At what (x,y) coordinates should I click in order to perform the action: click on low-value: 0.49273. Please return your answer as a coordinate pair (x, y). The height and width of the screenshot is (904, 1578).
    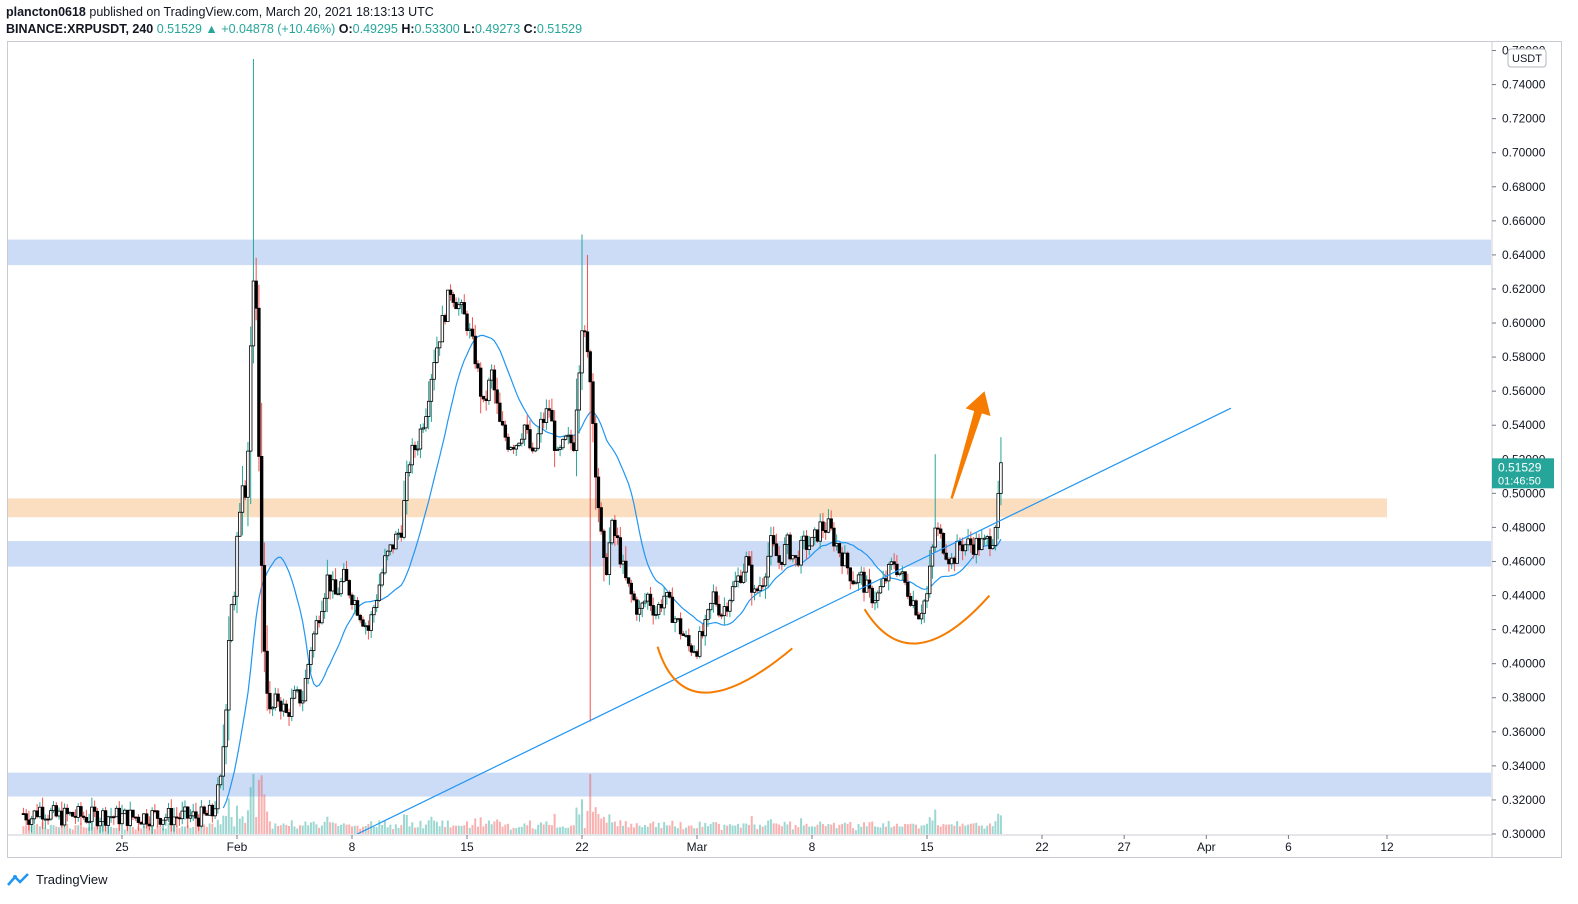
    Looking at the image, I should click on (498, 29).